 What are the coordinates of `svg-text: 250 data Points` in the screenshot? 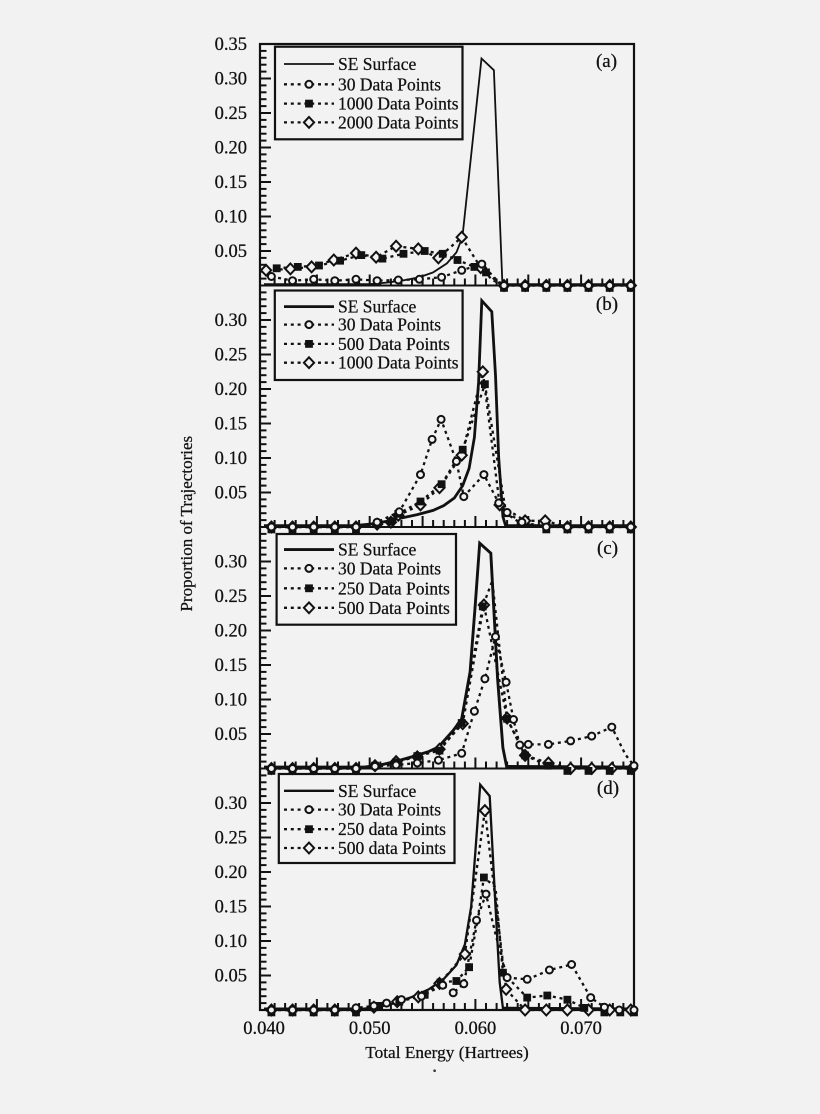 It's located at (392, 829).